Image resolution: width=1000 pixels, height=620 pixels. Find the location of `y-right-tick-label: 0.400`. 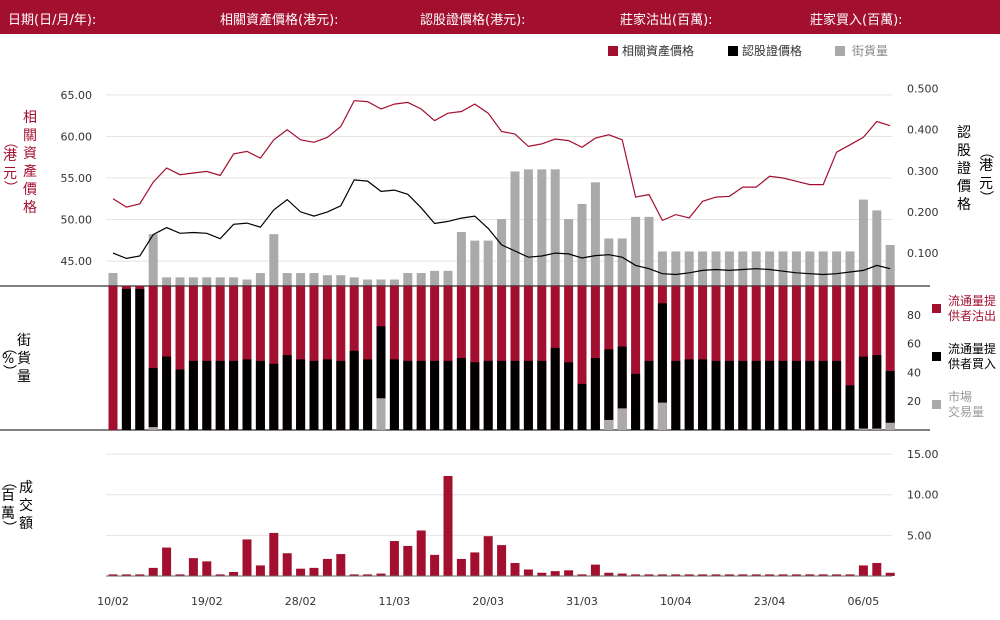

y-right-tick-label: 0.400 is located at coordinates (923, 130).